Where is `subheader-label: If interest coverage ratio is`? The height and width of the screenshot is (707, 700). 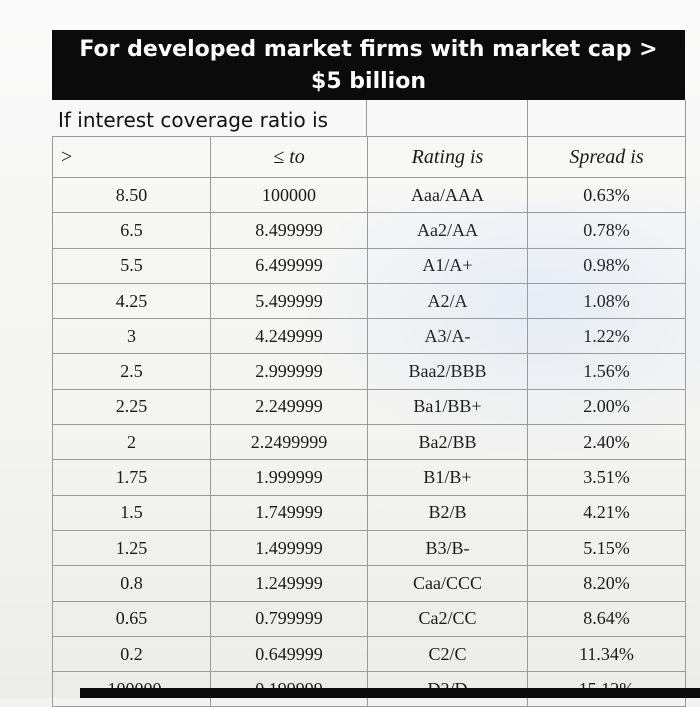 subheader-label: If interest coverage ratio is is located at coordinates (209, 118).